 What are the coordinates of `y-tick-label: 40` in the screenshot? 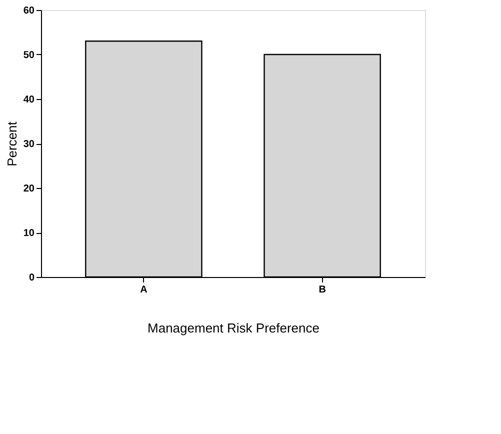 It's located at (29, 100).